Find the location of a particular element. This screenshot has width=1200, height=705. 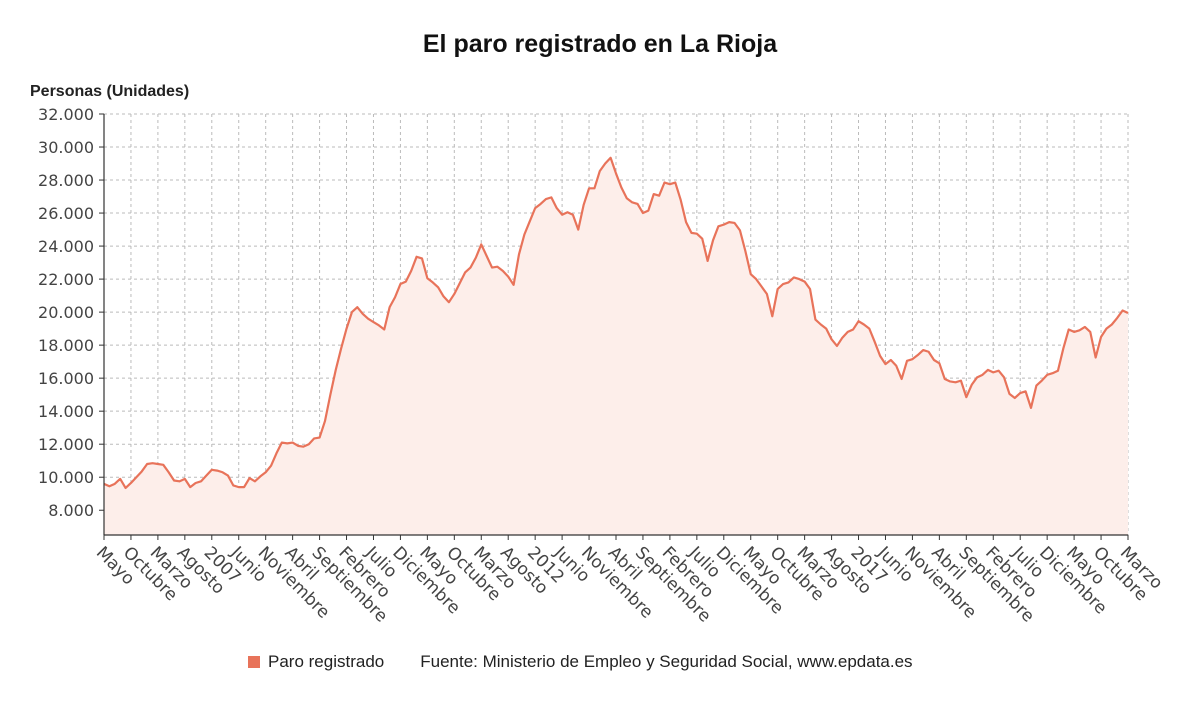

y-tick-label: 22.000 is located at coordinates (66, 279).